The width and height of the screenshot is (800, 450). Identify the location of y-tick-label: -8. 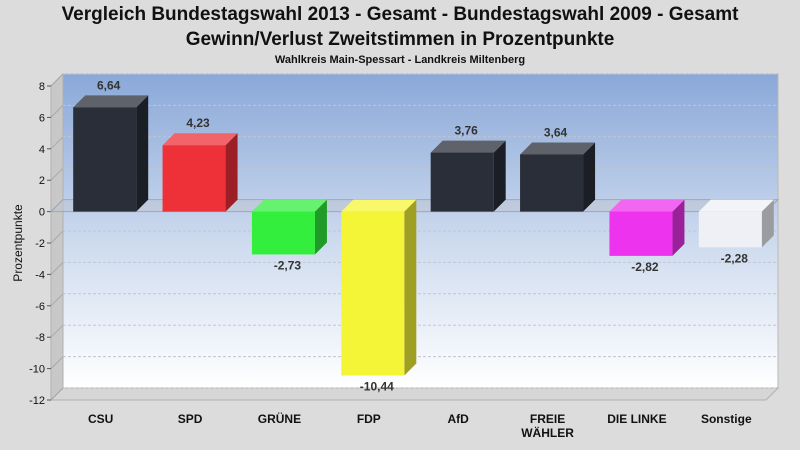
(40, 338).